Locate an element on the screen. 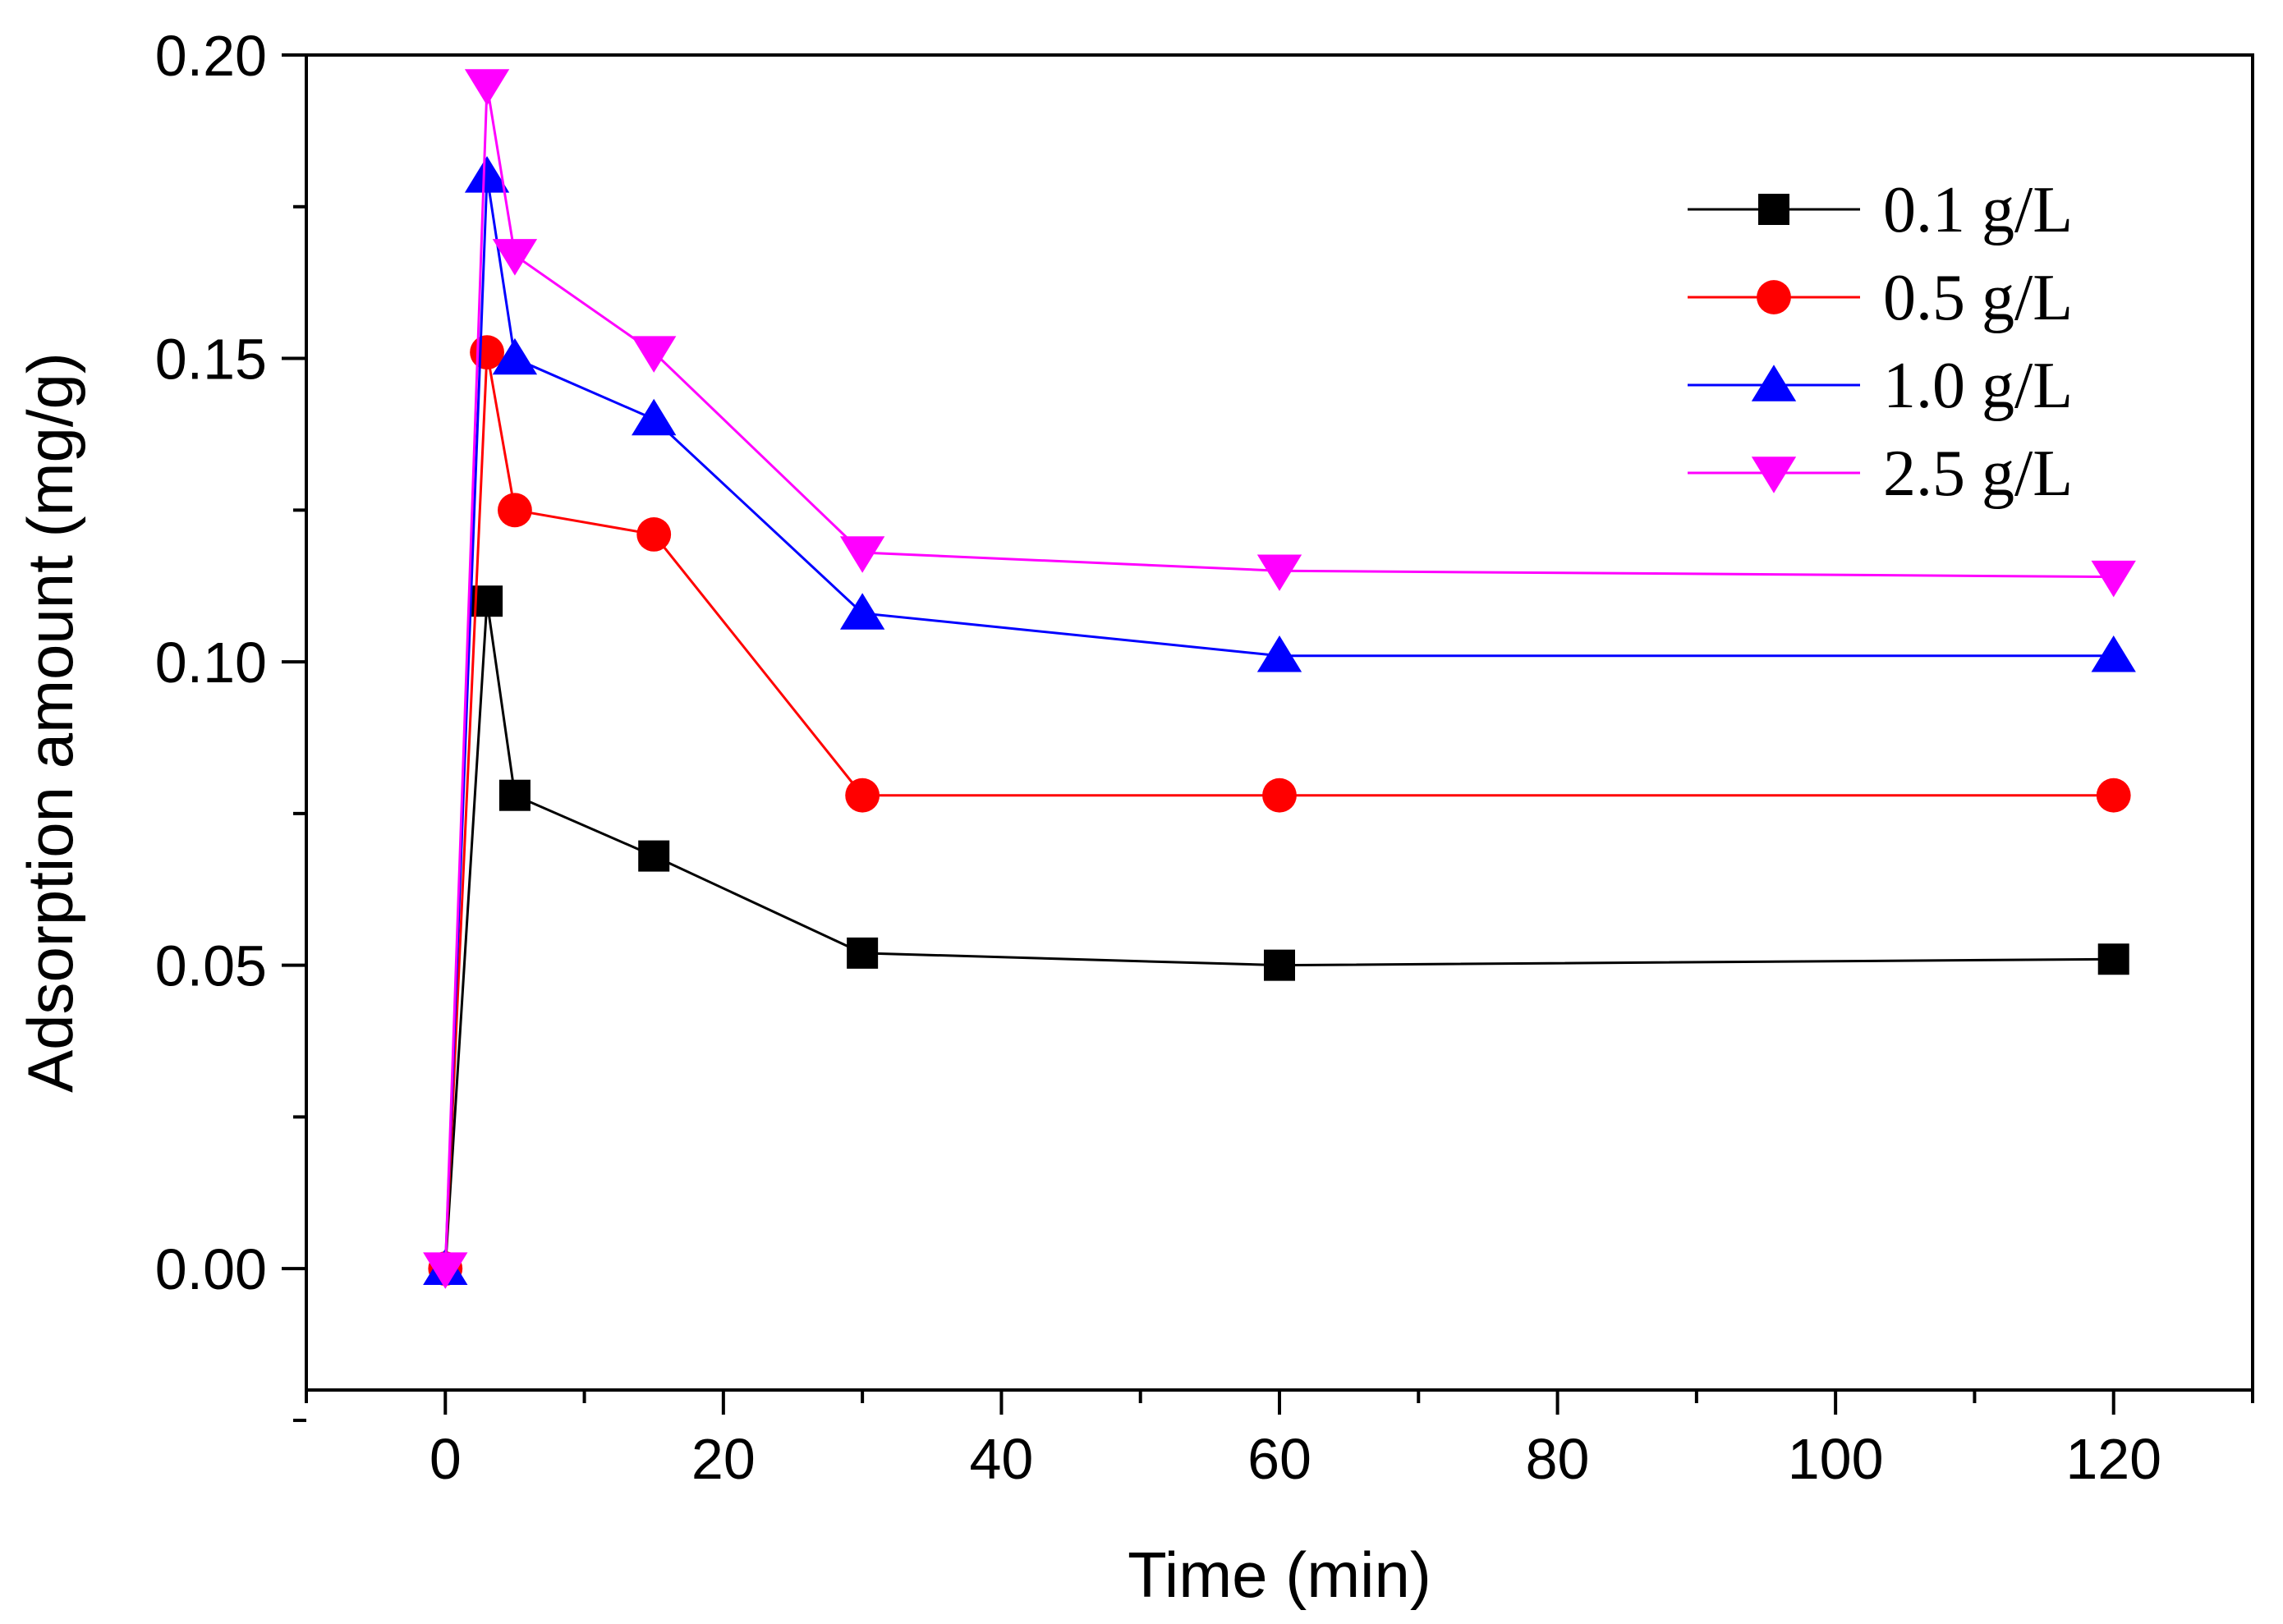  y-tick-label: 0.10 is located at coordinates (211, 663).